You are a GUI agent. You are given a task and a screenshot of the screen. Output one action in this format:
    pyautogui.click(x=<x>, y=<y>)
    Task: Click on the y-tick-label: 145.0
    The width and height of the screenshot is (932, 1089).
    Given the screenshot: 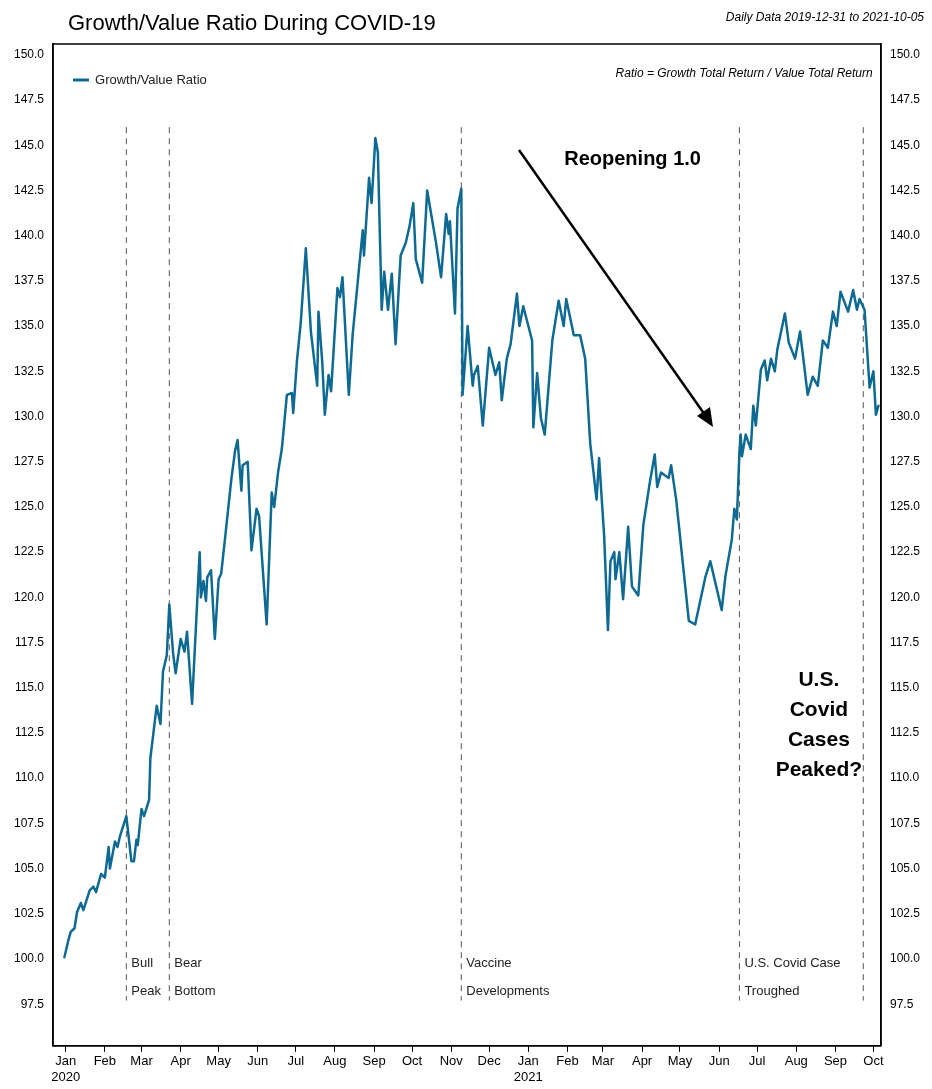 What is the action you would take?
    pyautogui.click(x=29, y=144)
    